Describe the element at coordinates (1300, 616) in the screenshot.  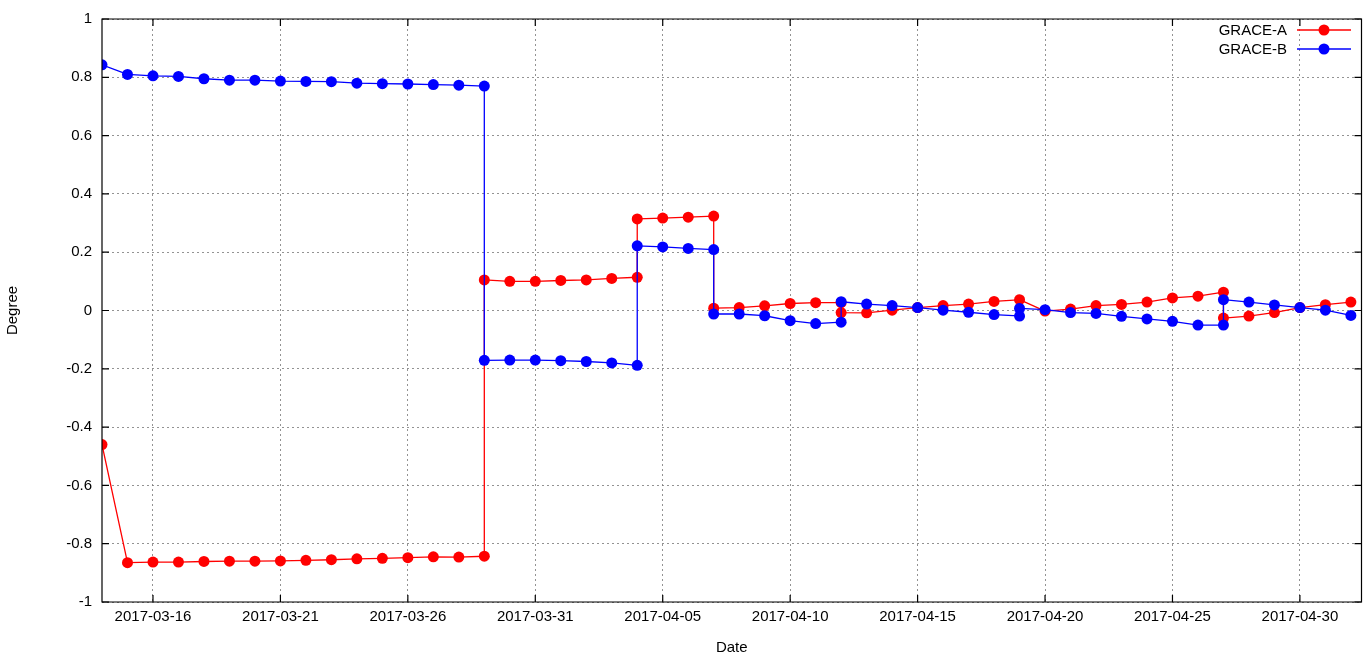
I see `x-tick-label: 2017-04-30` at that location.